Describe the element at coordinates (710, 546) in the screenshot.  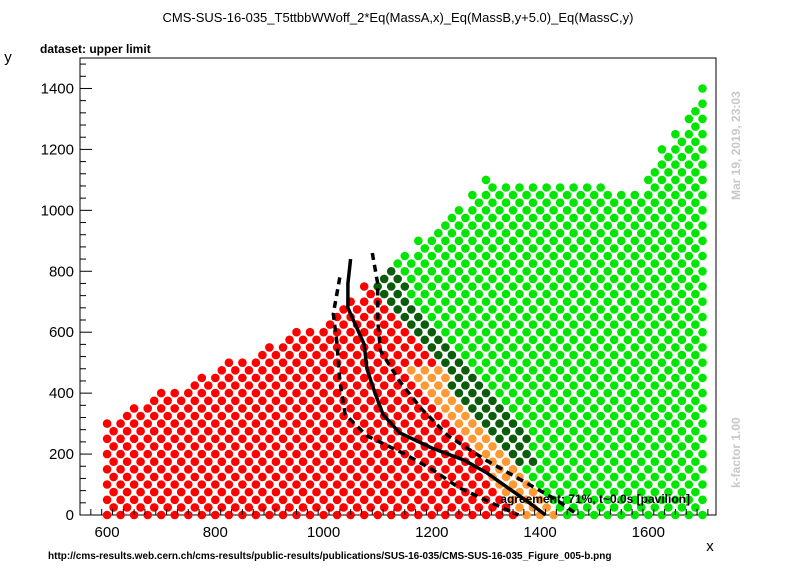
I see `x-axis-label: x` at that location.